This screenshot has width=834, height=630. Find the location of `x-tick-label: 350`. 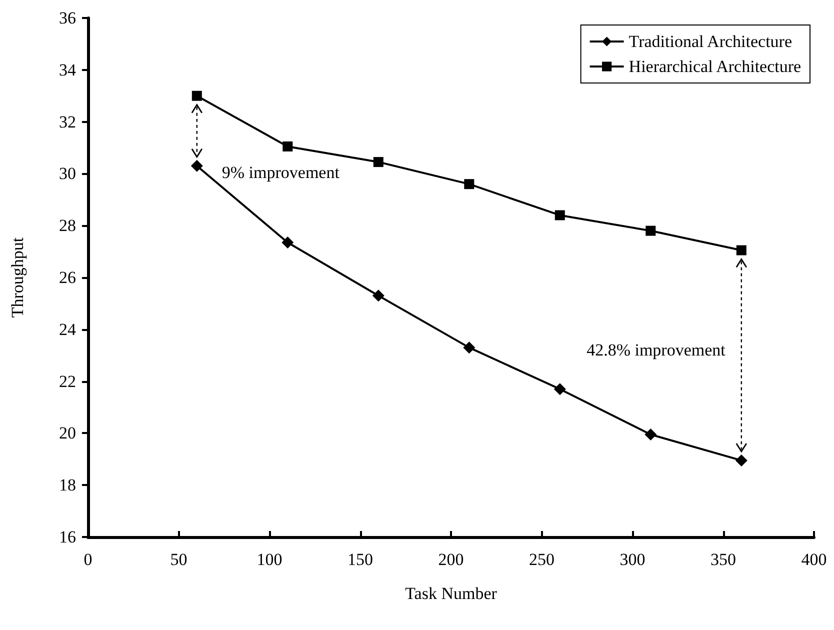

x-tick-label: 350 is located at coordinates (723, 559).